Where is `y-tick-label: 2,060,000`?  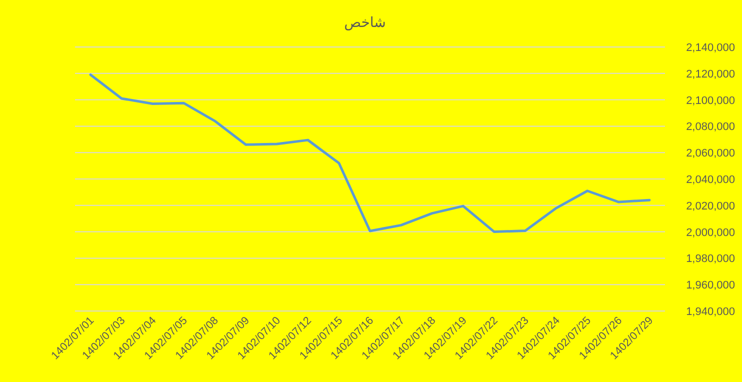 y-tick-label: 2,060,000 is located at coordinates (710, 154).